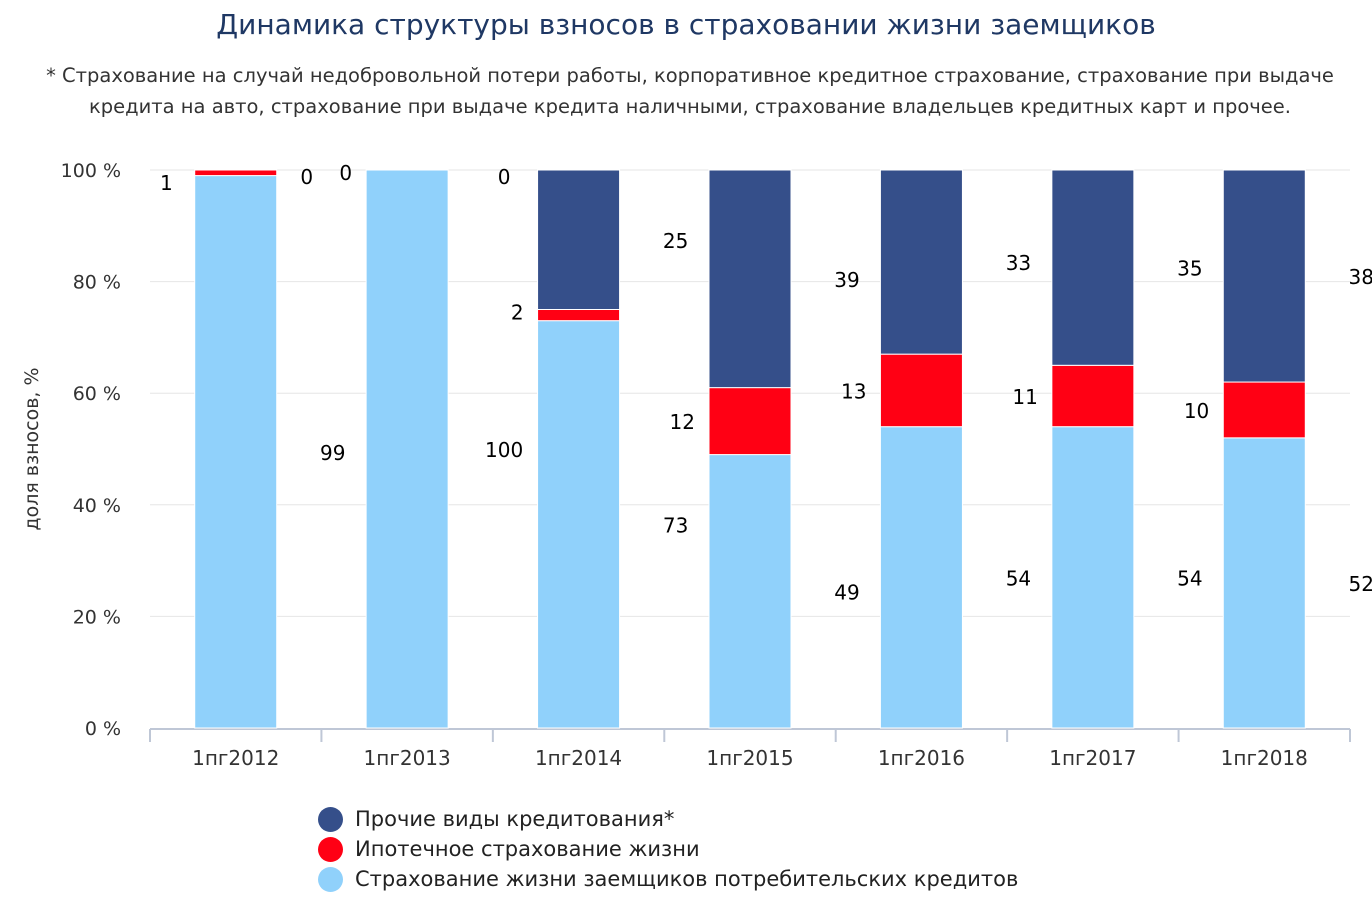  I want to click on x-tick-label: 1пг2015, so click(749, 758).